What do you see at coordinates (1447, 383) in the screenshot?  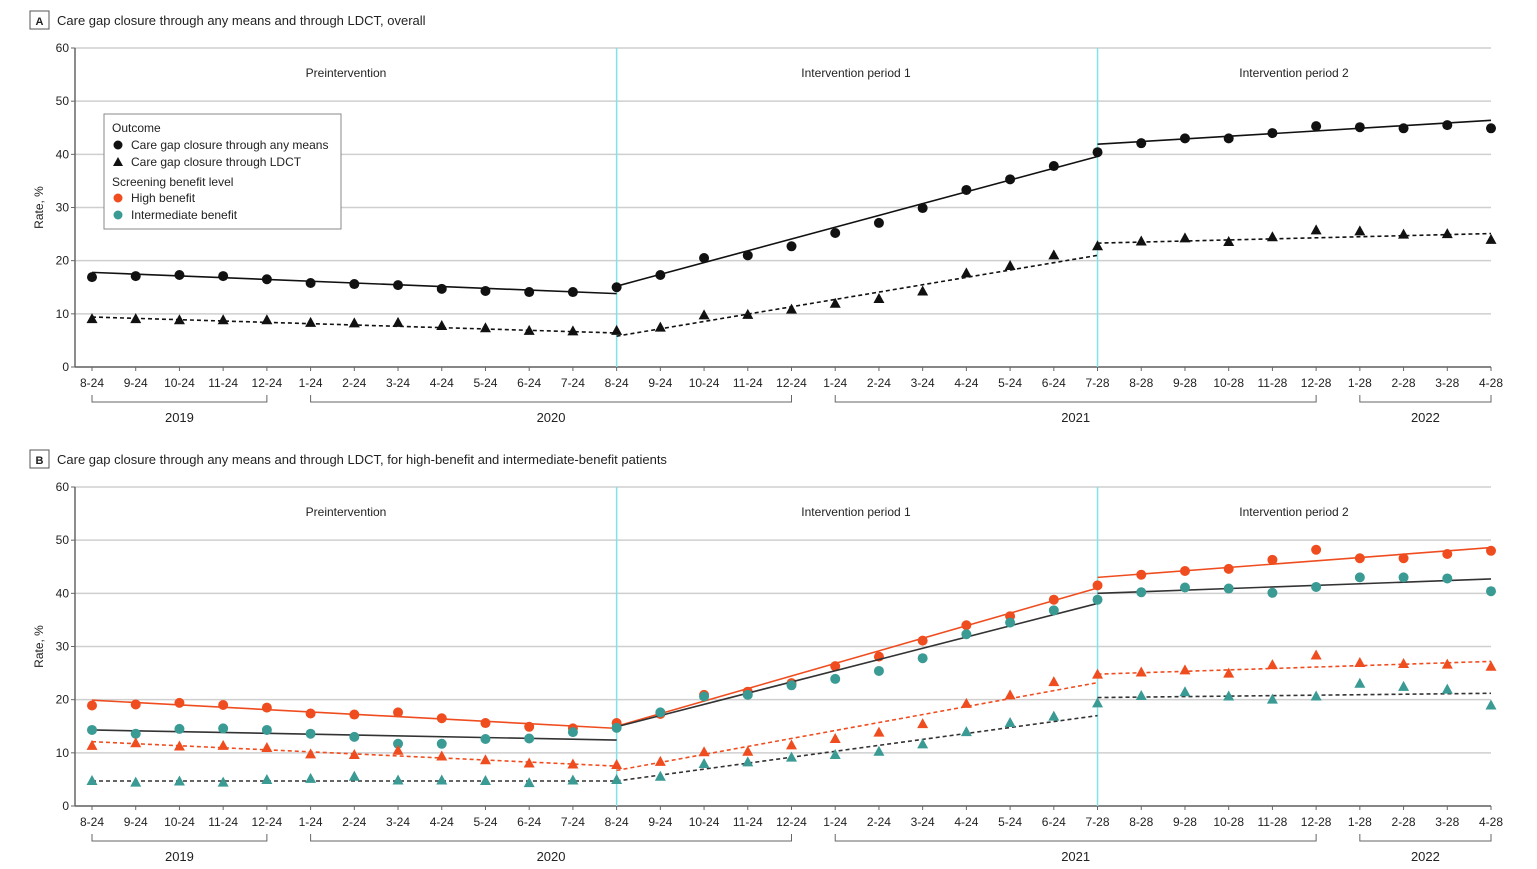 I see `x-tick-label: 3-28` at bounding box center [1447, 383].